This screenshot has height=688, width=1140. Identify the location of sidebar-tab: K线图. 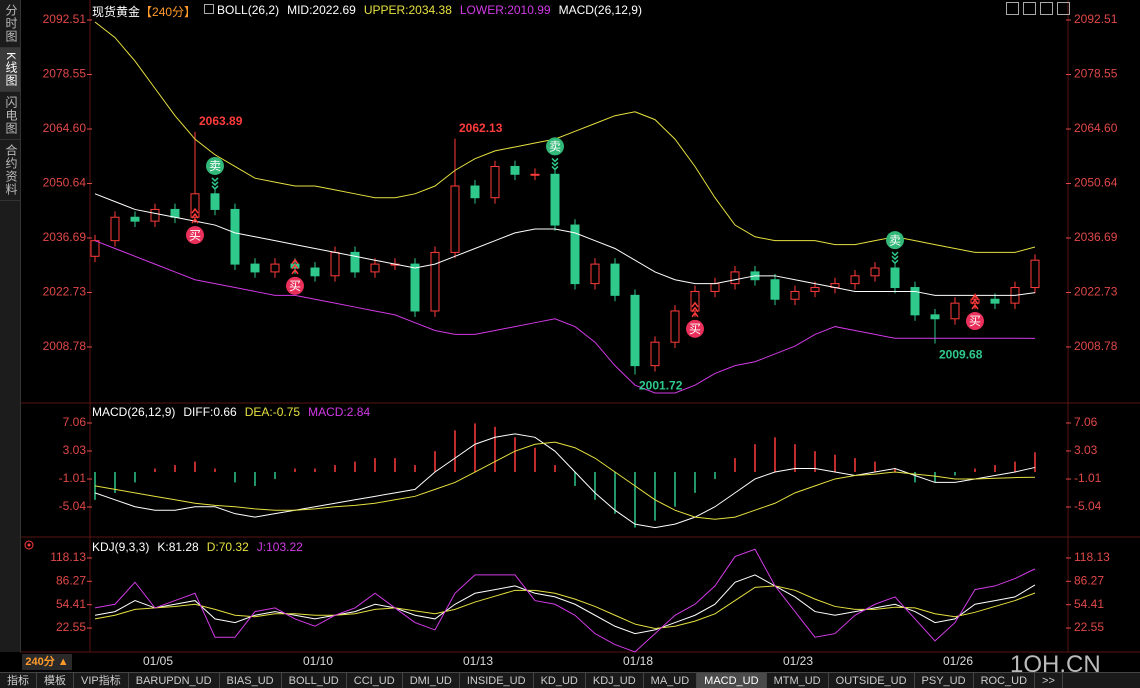
(10, 70).